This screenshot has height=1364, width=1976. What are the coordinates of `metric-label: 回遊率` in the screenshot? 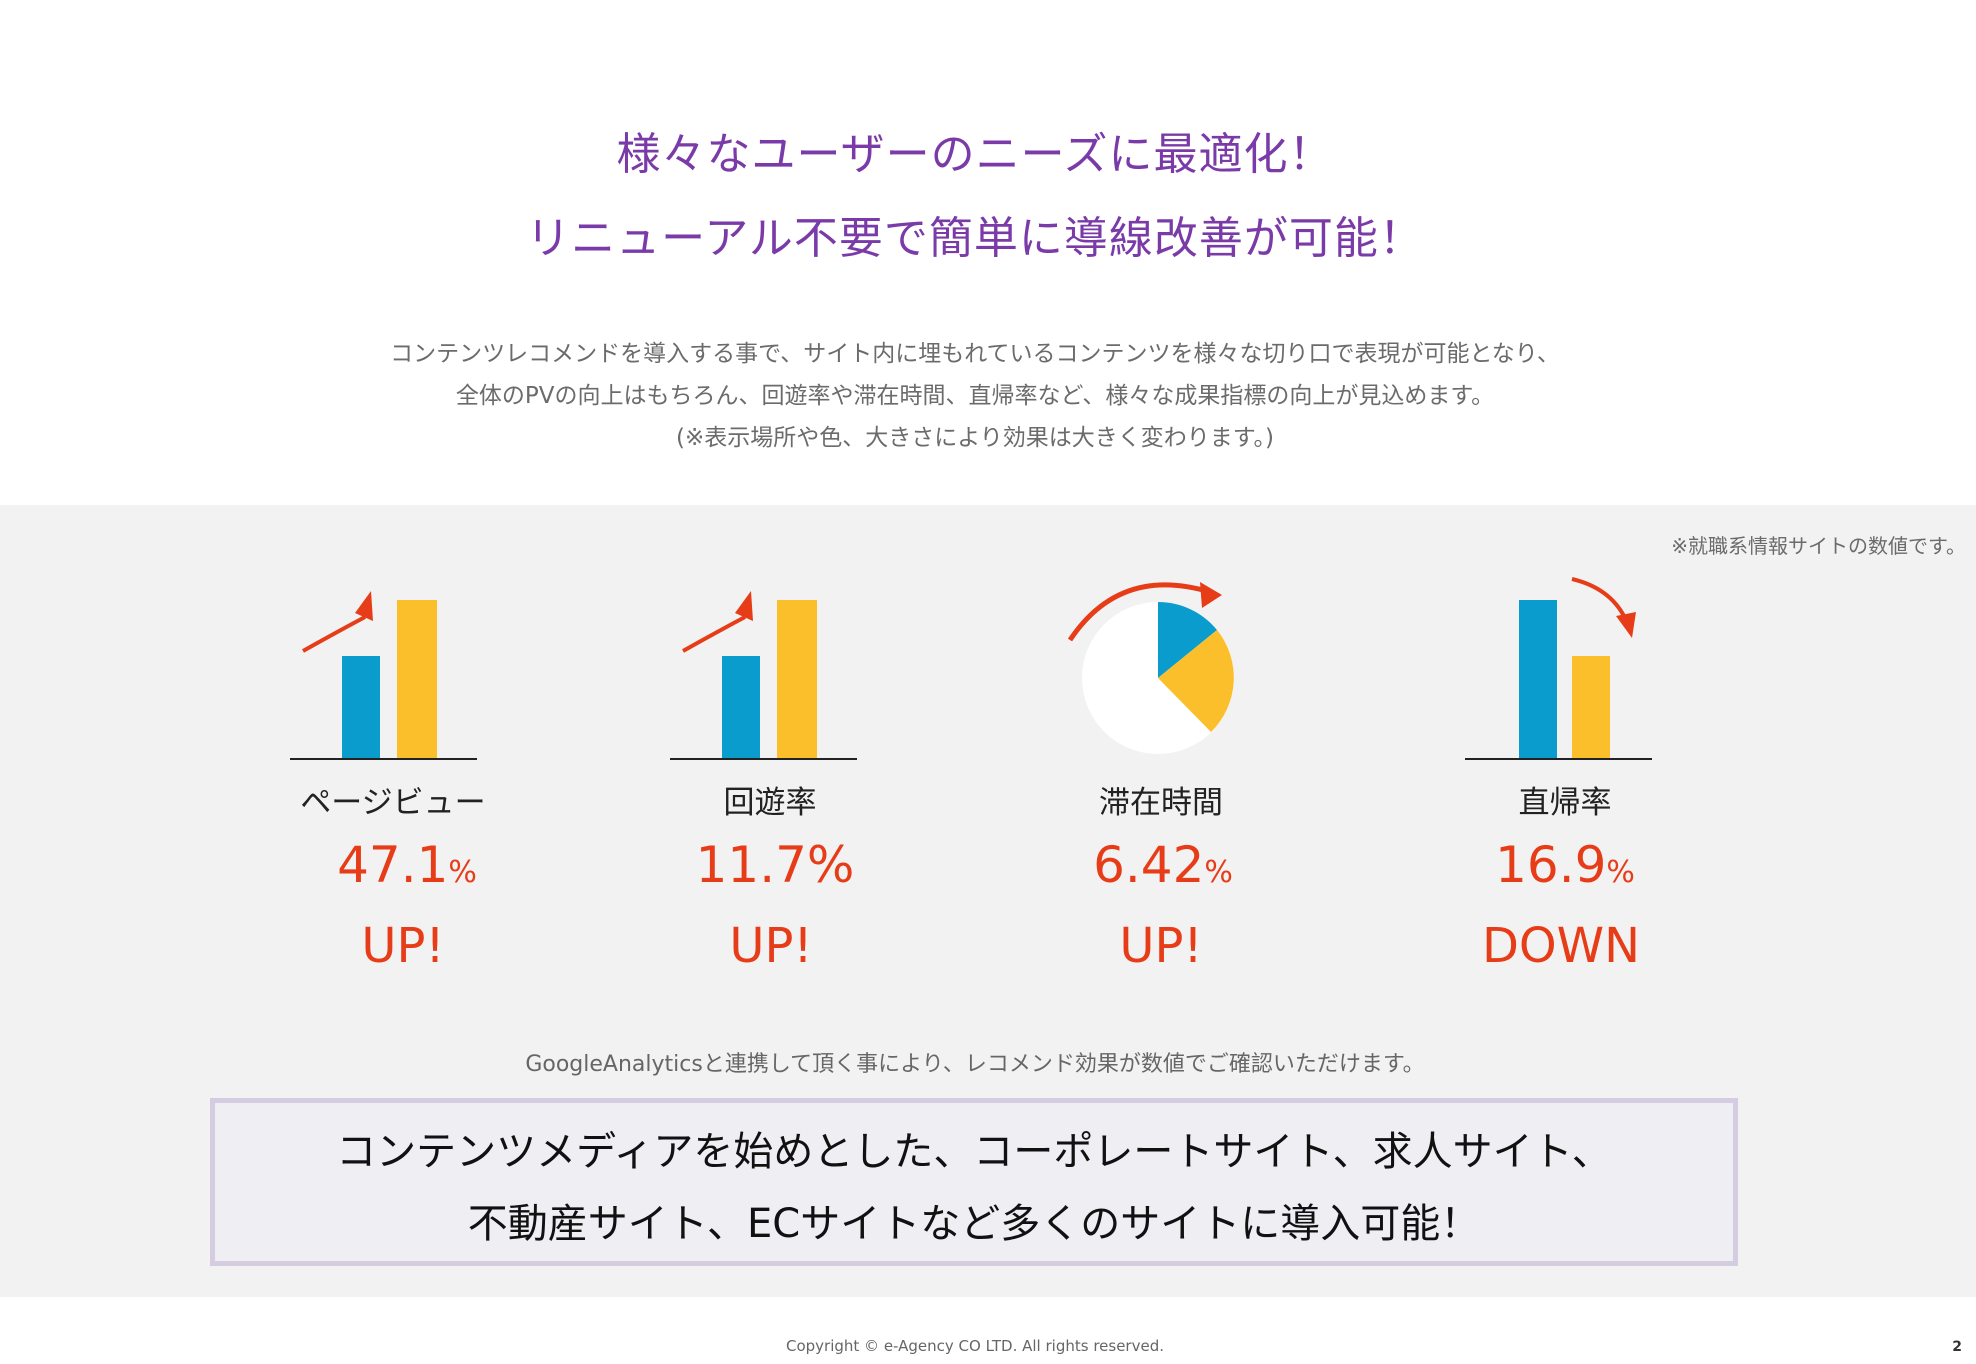 It's located at (770, 803).